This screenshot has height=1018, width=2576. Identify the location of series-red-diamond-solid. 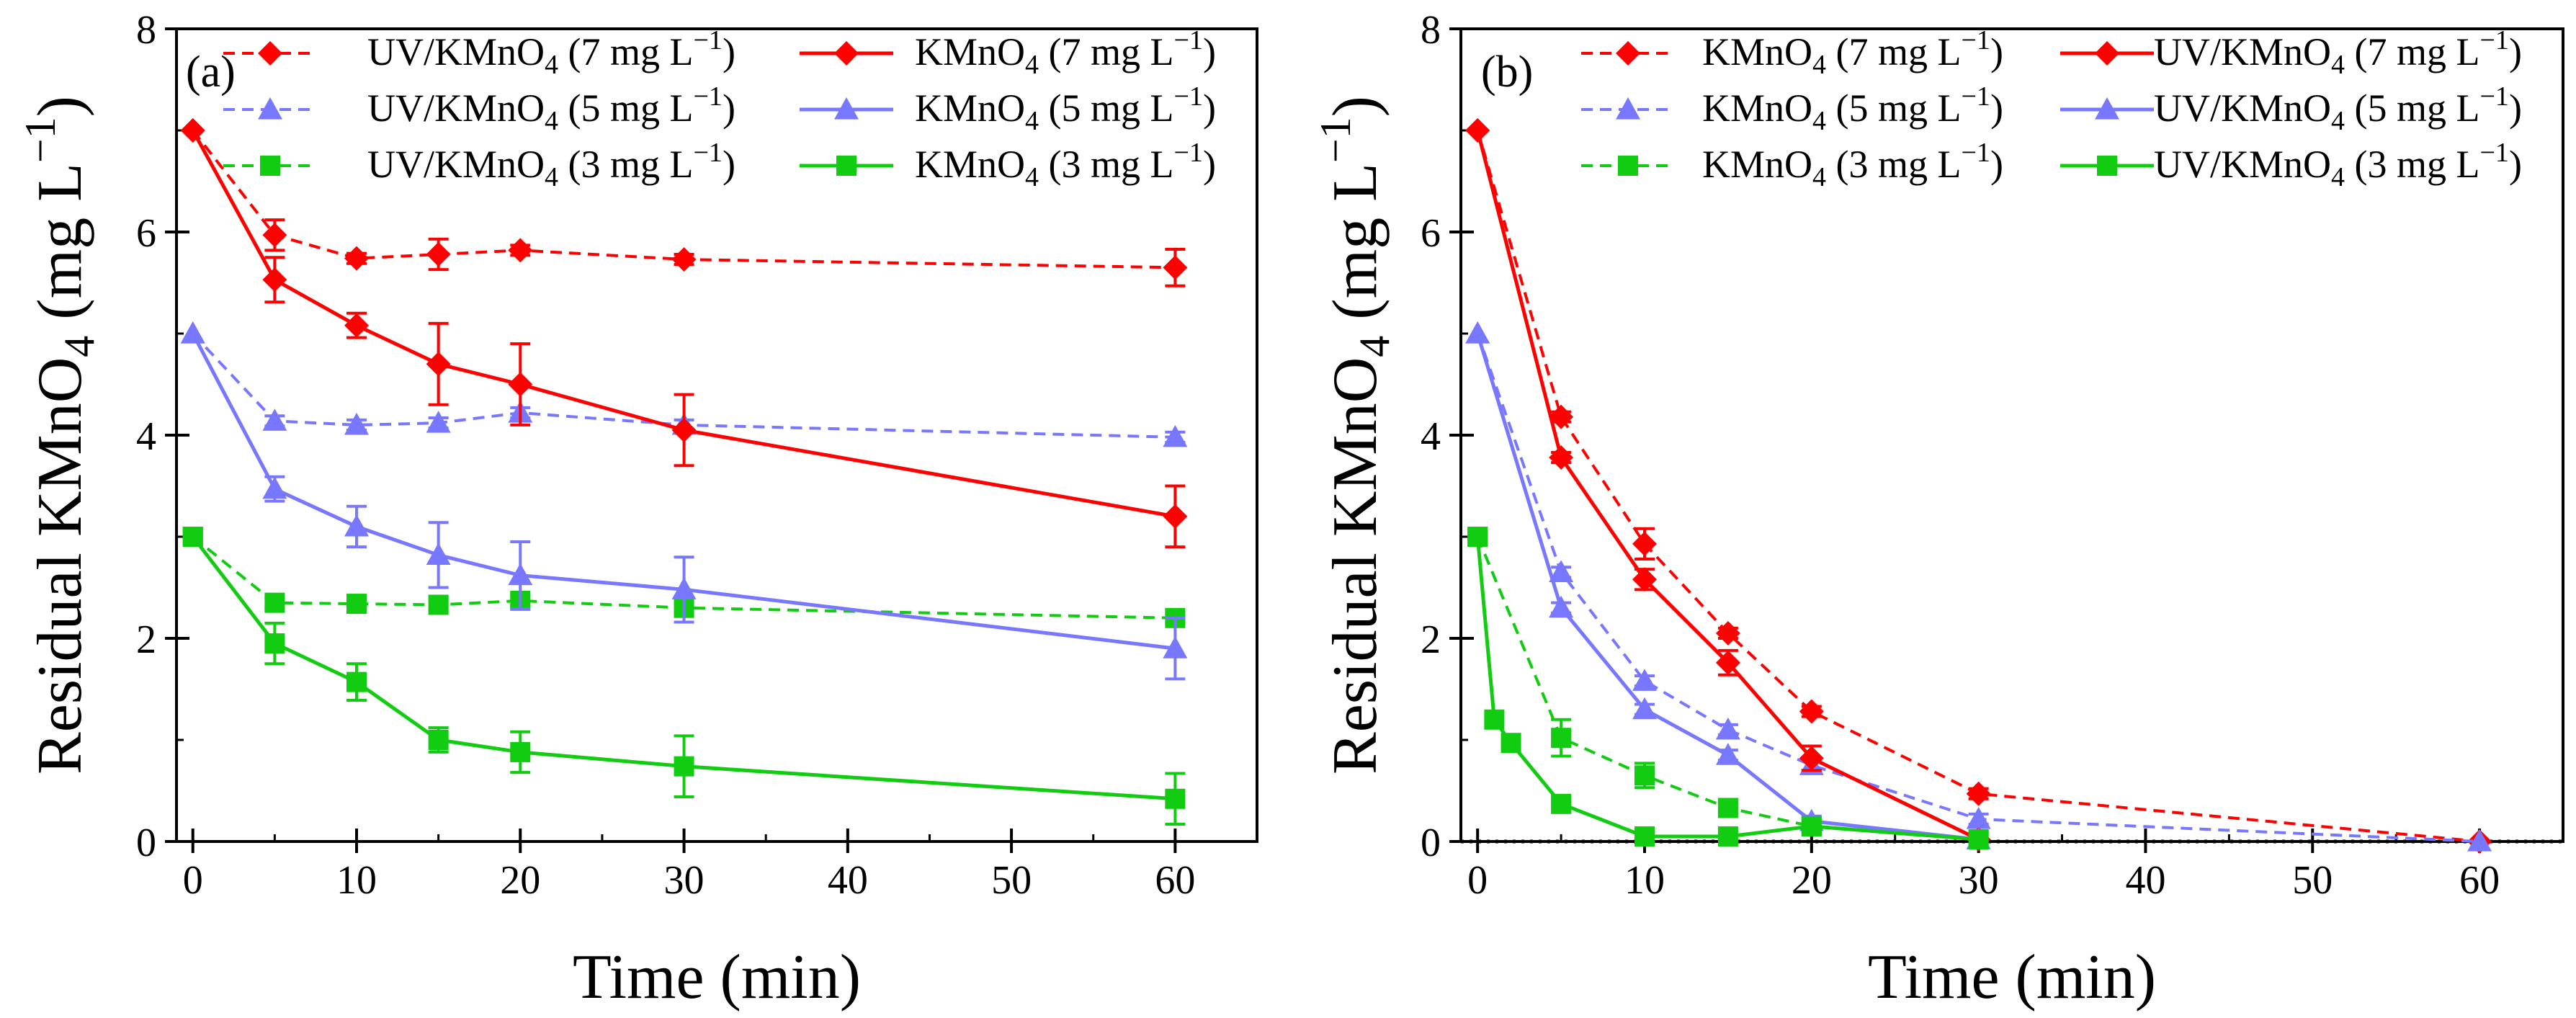
(1728, 485).